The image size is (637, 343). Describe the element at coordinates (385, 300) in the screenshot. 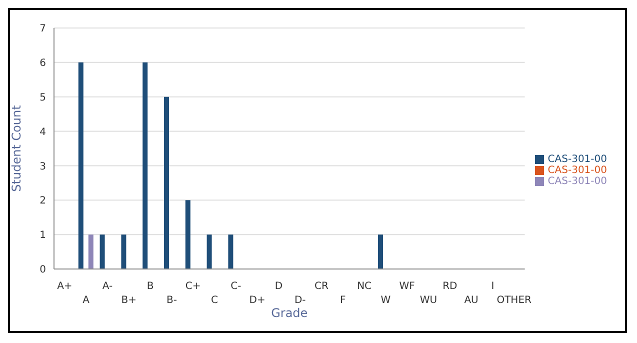

I see `x-tick-label: W` at that location.